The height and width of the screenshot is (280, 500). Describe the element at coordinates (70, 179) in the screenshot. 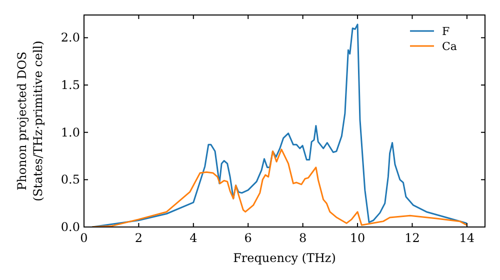

I see `y-tick-label: 0.5` at that location.